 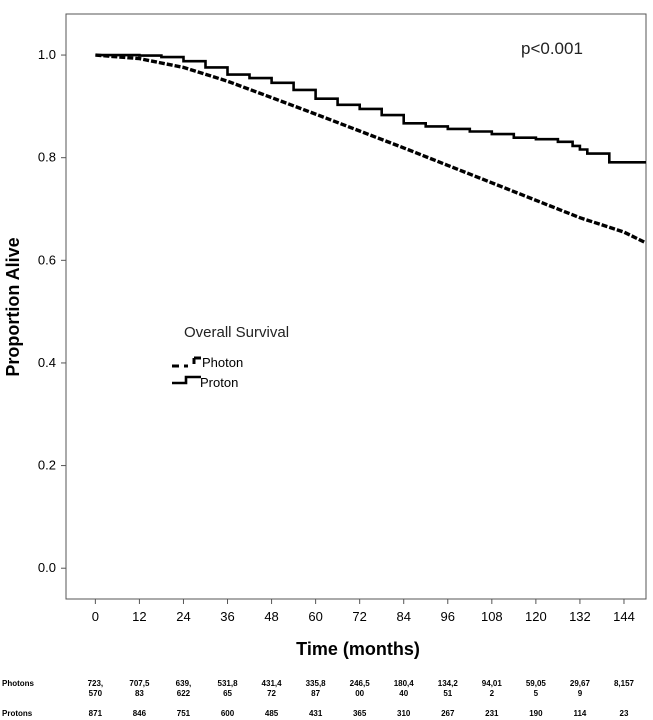 I want to click on risk-value: 231, so click(x=492, y=713).